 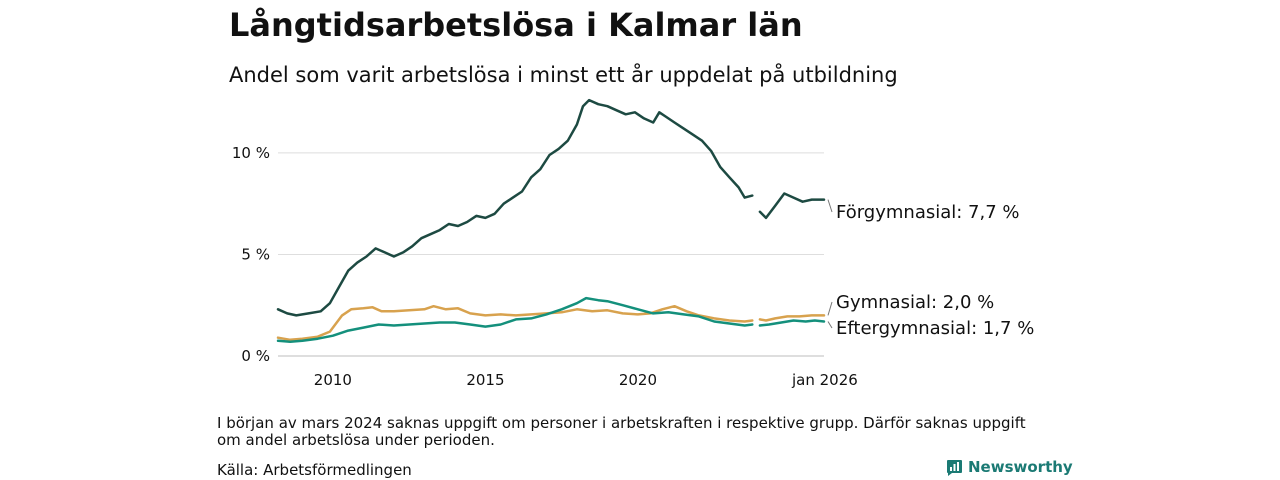 What do you see at coordinates (792, 206) in the screenshot?
I see `series-line-förgymnasial` at bounding box center [792, 206].